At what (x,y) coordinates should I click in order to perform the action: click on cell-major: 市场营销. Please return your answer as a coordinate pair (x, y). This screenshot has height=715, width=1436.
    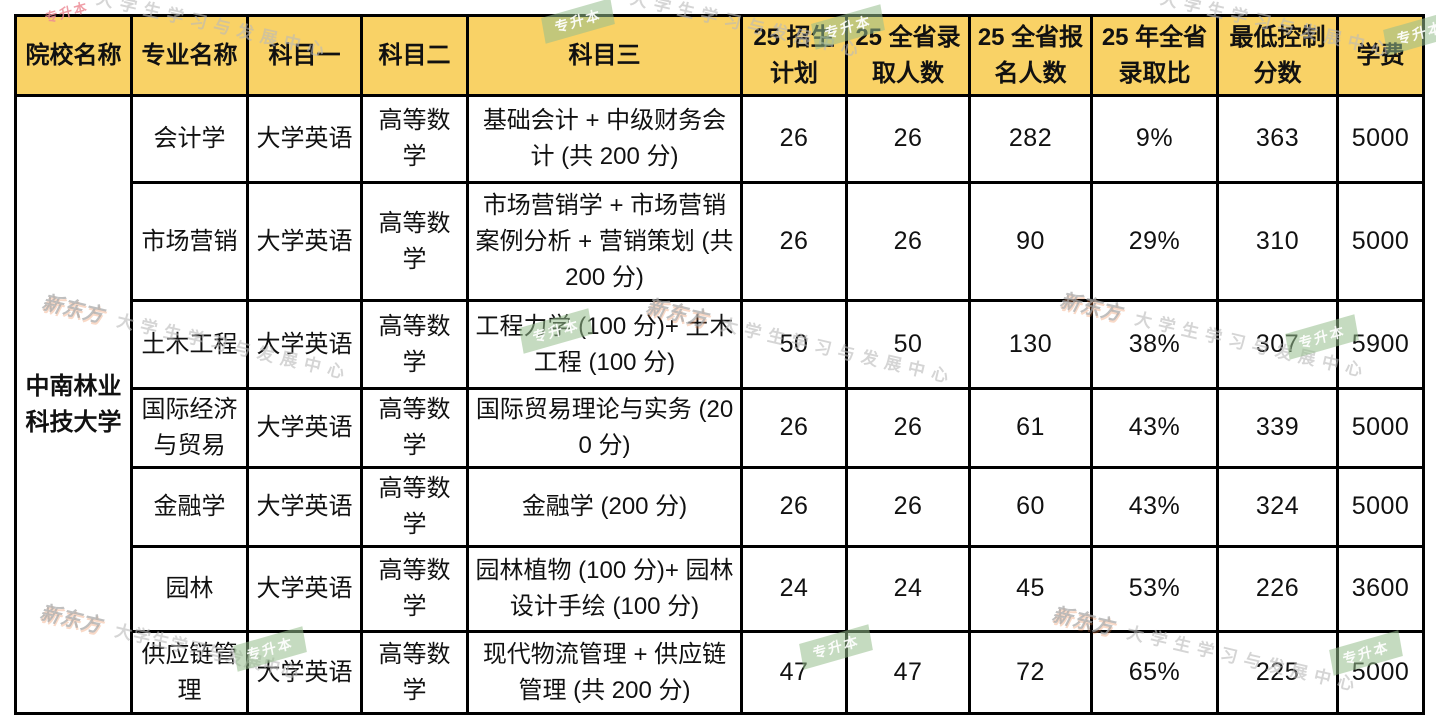
    Looking at the image, I should click on (189, 241).